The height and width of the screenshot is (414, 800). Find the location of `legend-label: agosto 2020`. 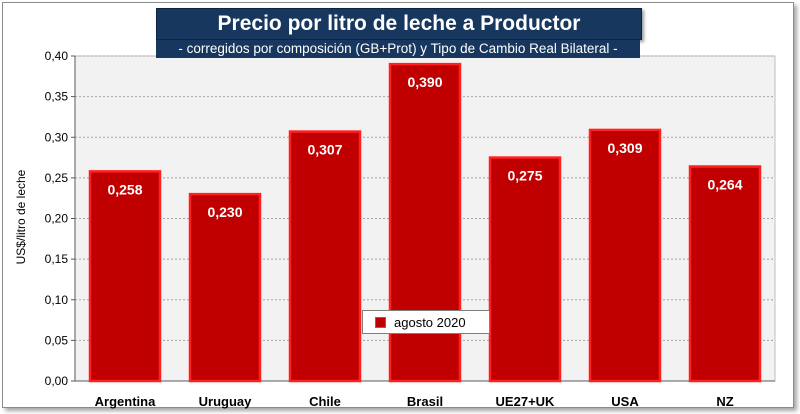

legend-label: agosto 2020 is located at coordinates (430, 322).